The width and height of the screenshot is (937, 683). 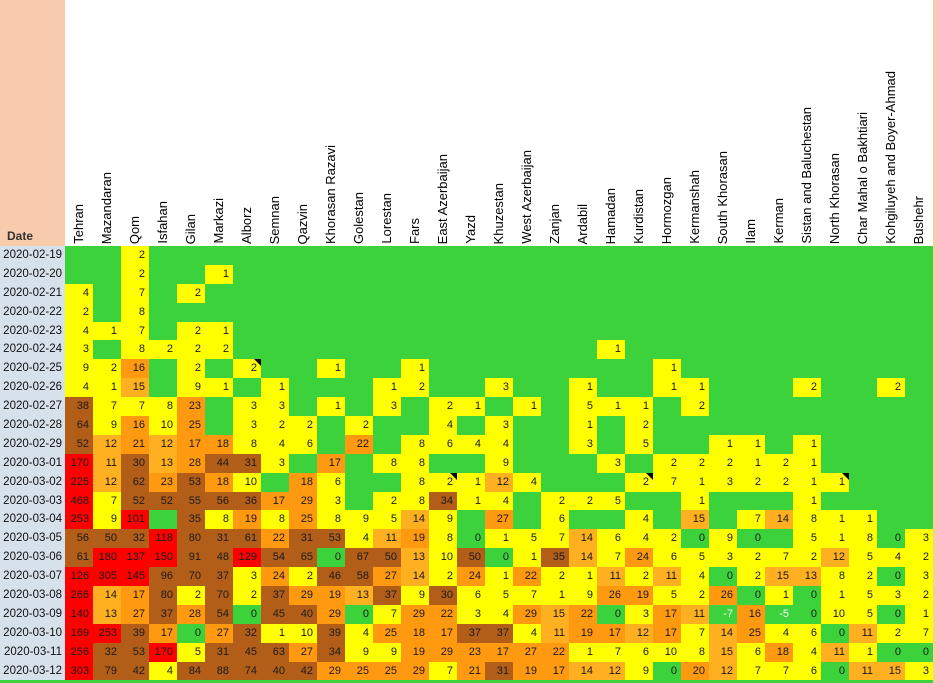 What do you see at coordinates (135, 369) in the screenshot?
I see `value-cell: 16` at bounding box center [135, 369].